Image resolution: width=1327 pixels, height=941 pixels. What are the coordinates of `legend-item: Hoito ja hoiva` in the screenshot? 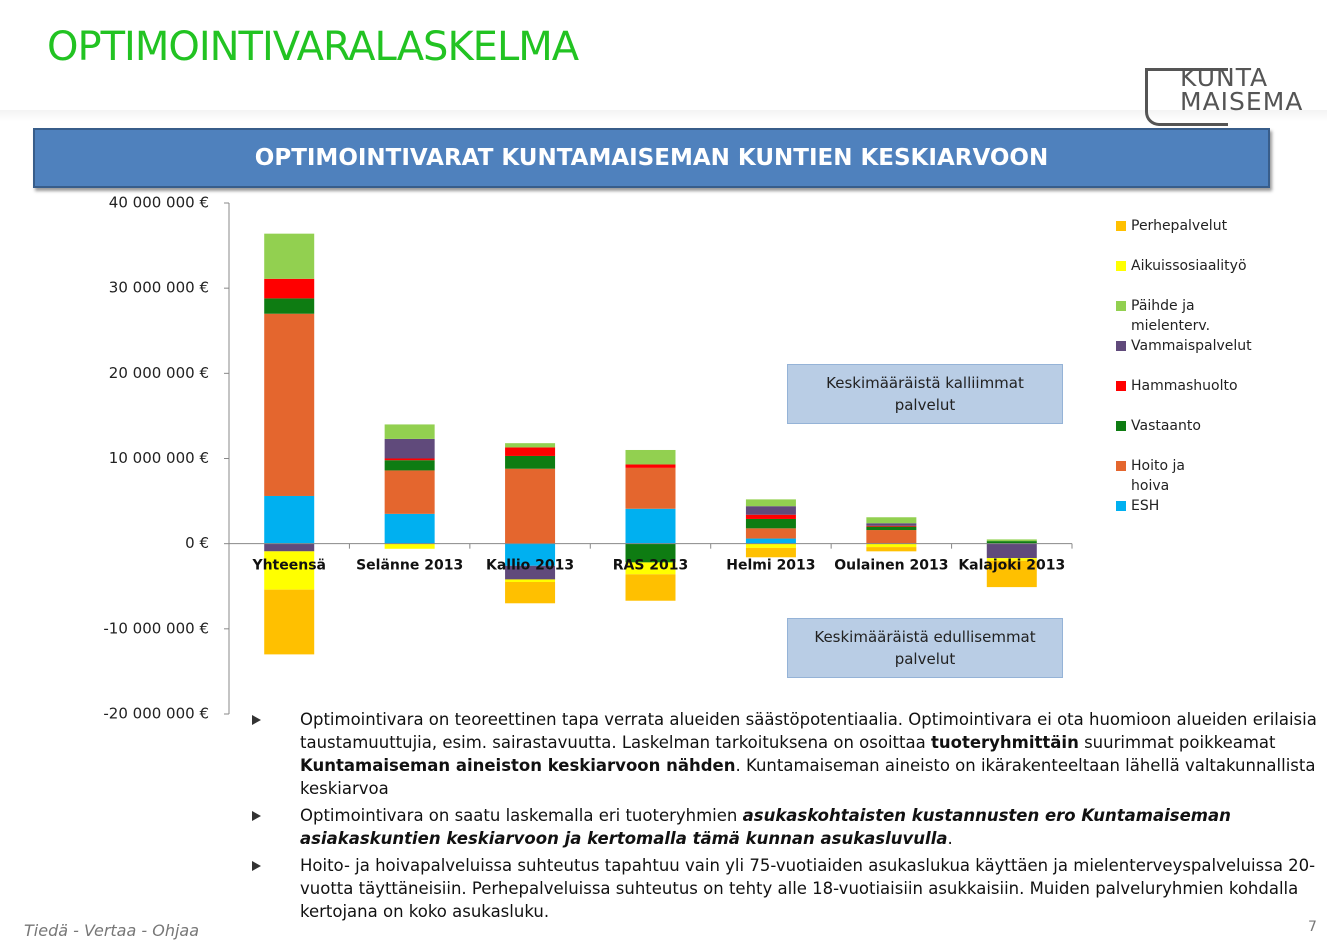 It's located at (1171, 476).